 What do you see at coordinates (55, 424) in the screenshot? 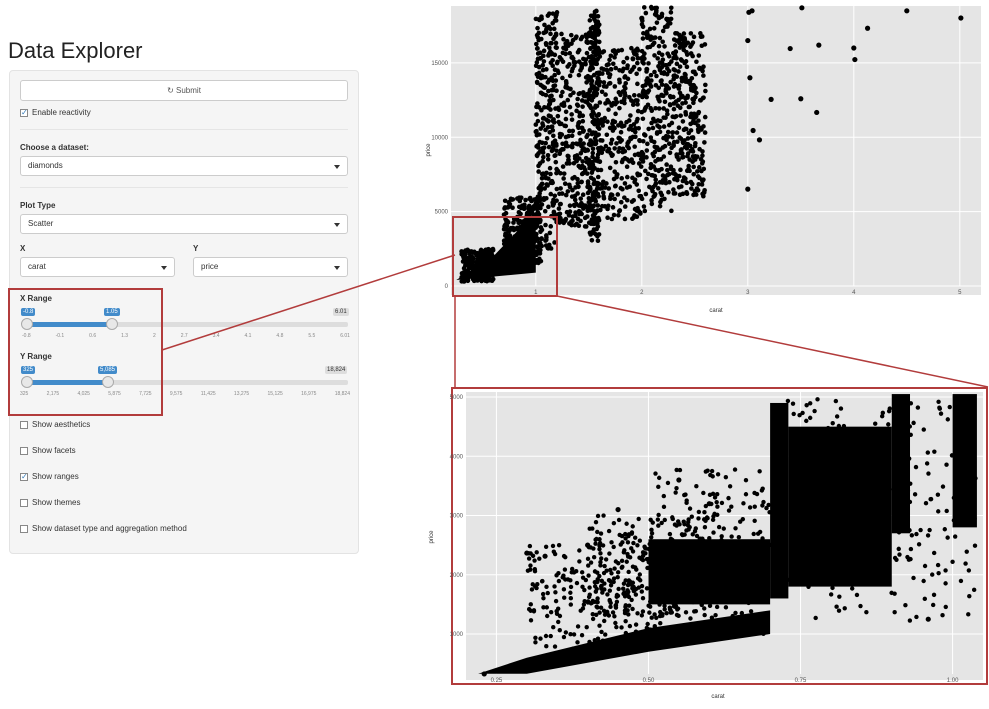
I see `show-aesthetics-checkbox: Show aesthetics` at bounding box center [55, 424].